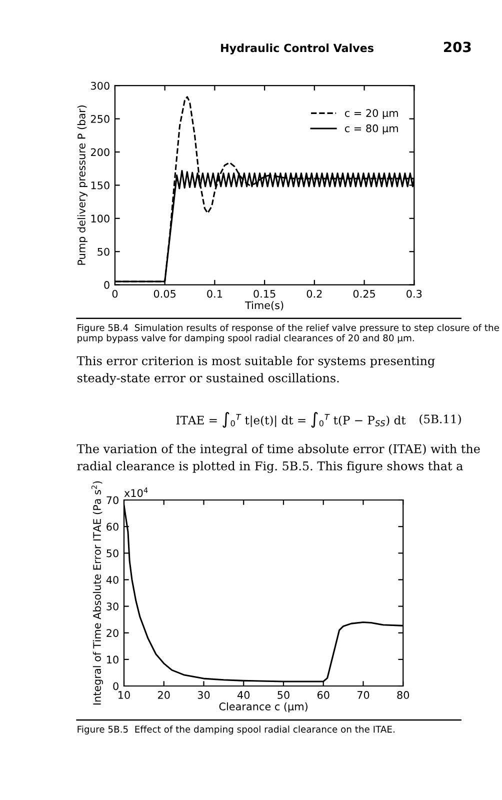 The height and width of the screenshot is (800, 502). I want to click on x-axis-title: Time(s), so click(264, 305).